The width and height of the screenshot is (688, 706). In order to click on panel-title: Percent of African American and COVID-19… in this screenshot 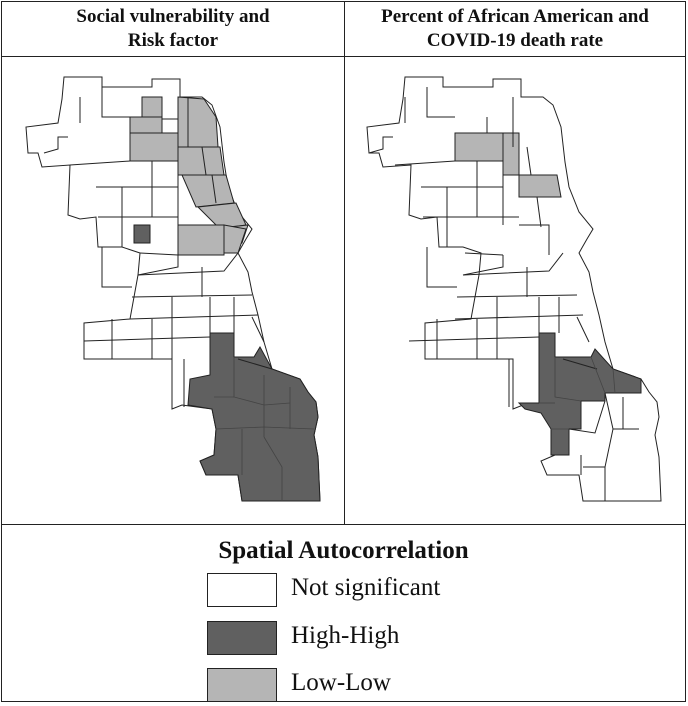, I will do `click(515, 29)`.